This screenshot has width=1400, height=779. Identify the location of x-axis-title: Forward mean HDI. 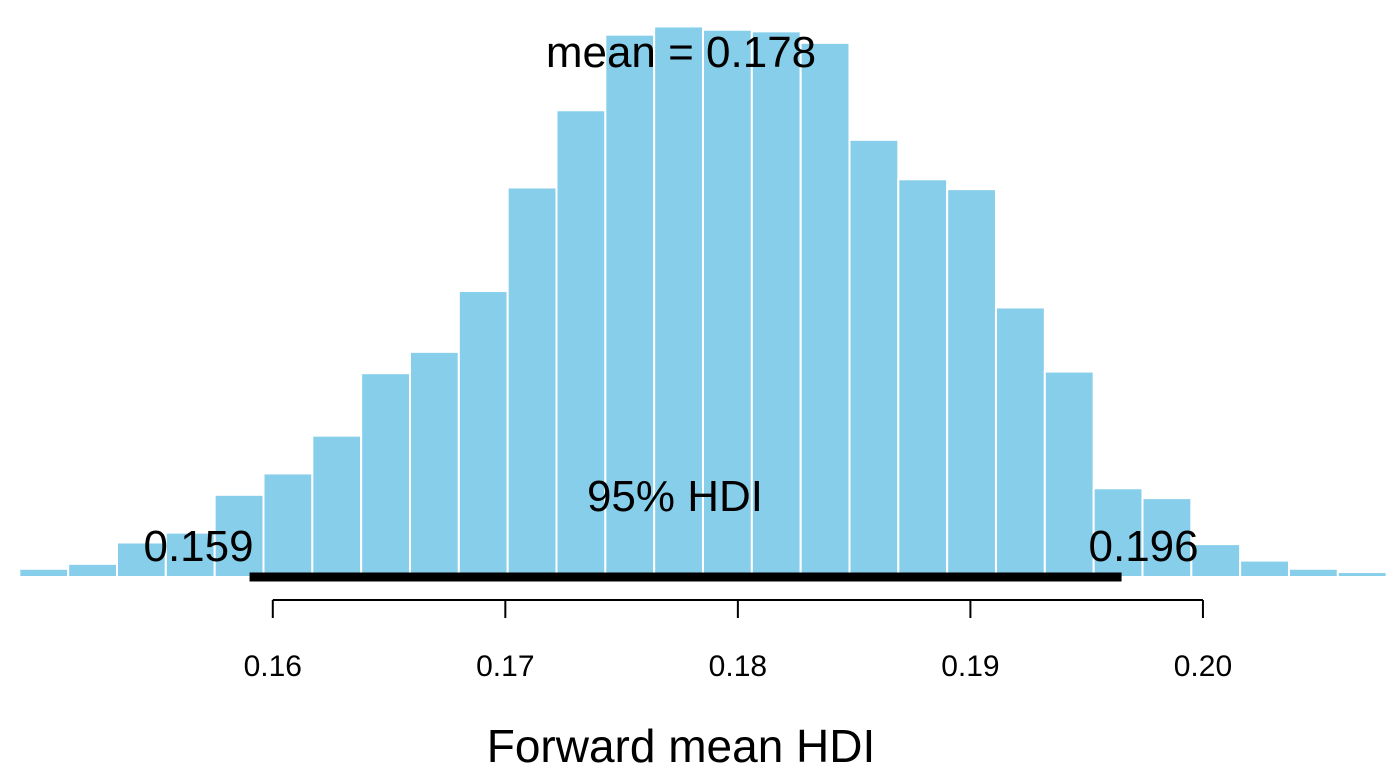
(681, 746).